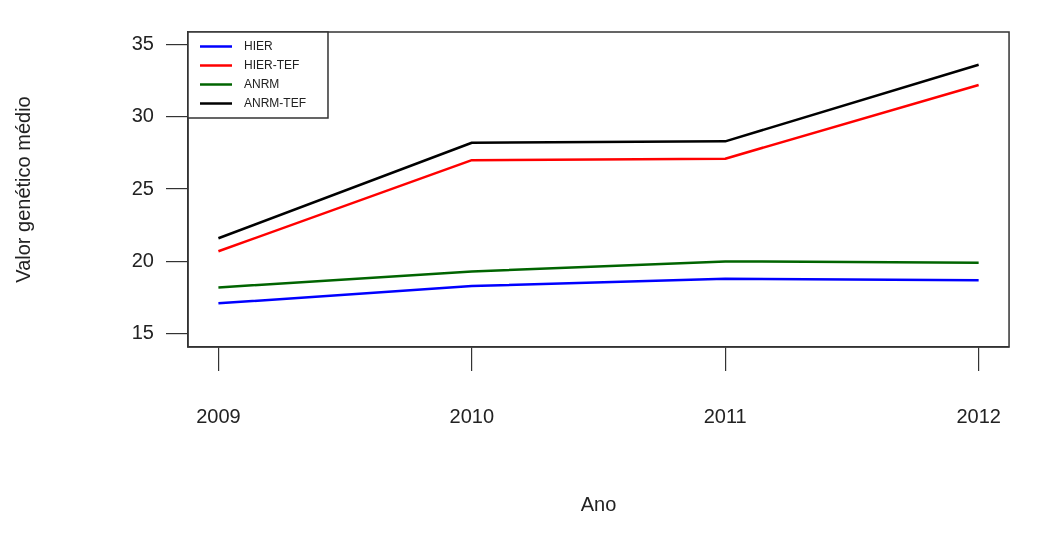  I want to click on y-axis-title: Valor genético médio, so click(22, 189).